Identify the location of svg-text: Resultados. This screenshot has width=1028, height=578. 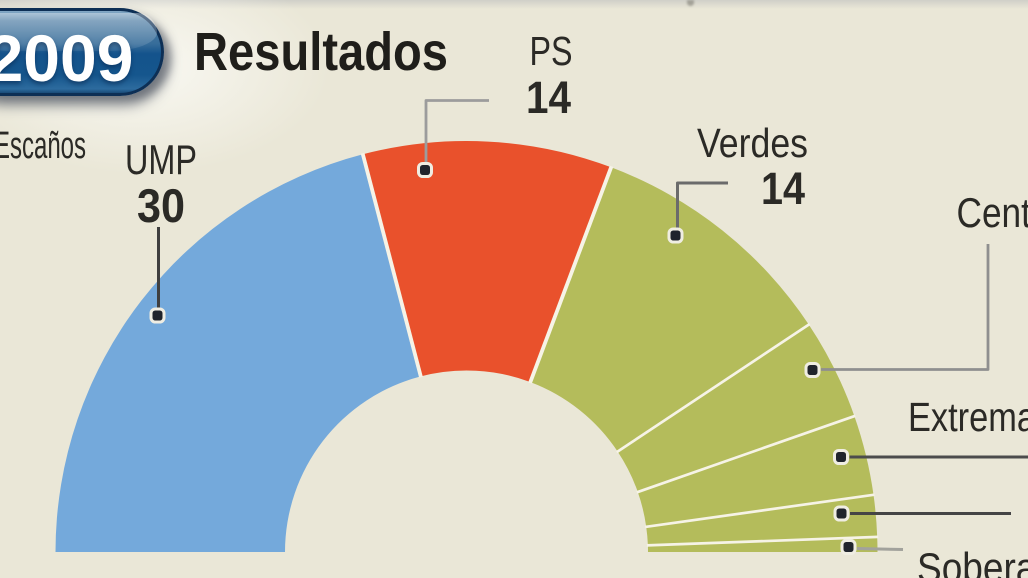
(321, 52).